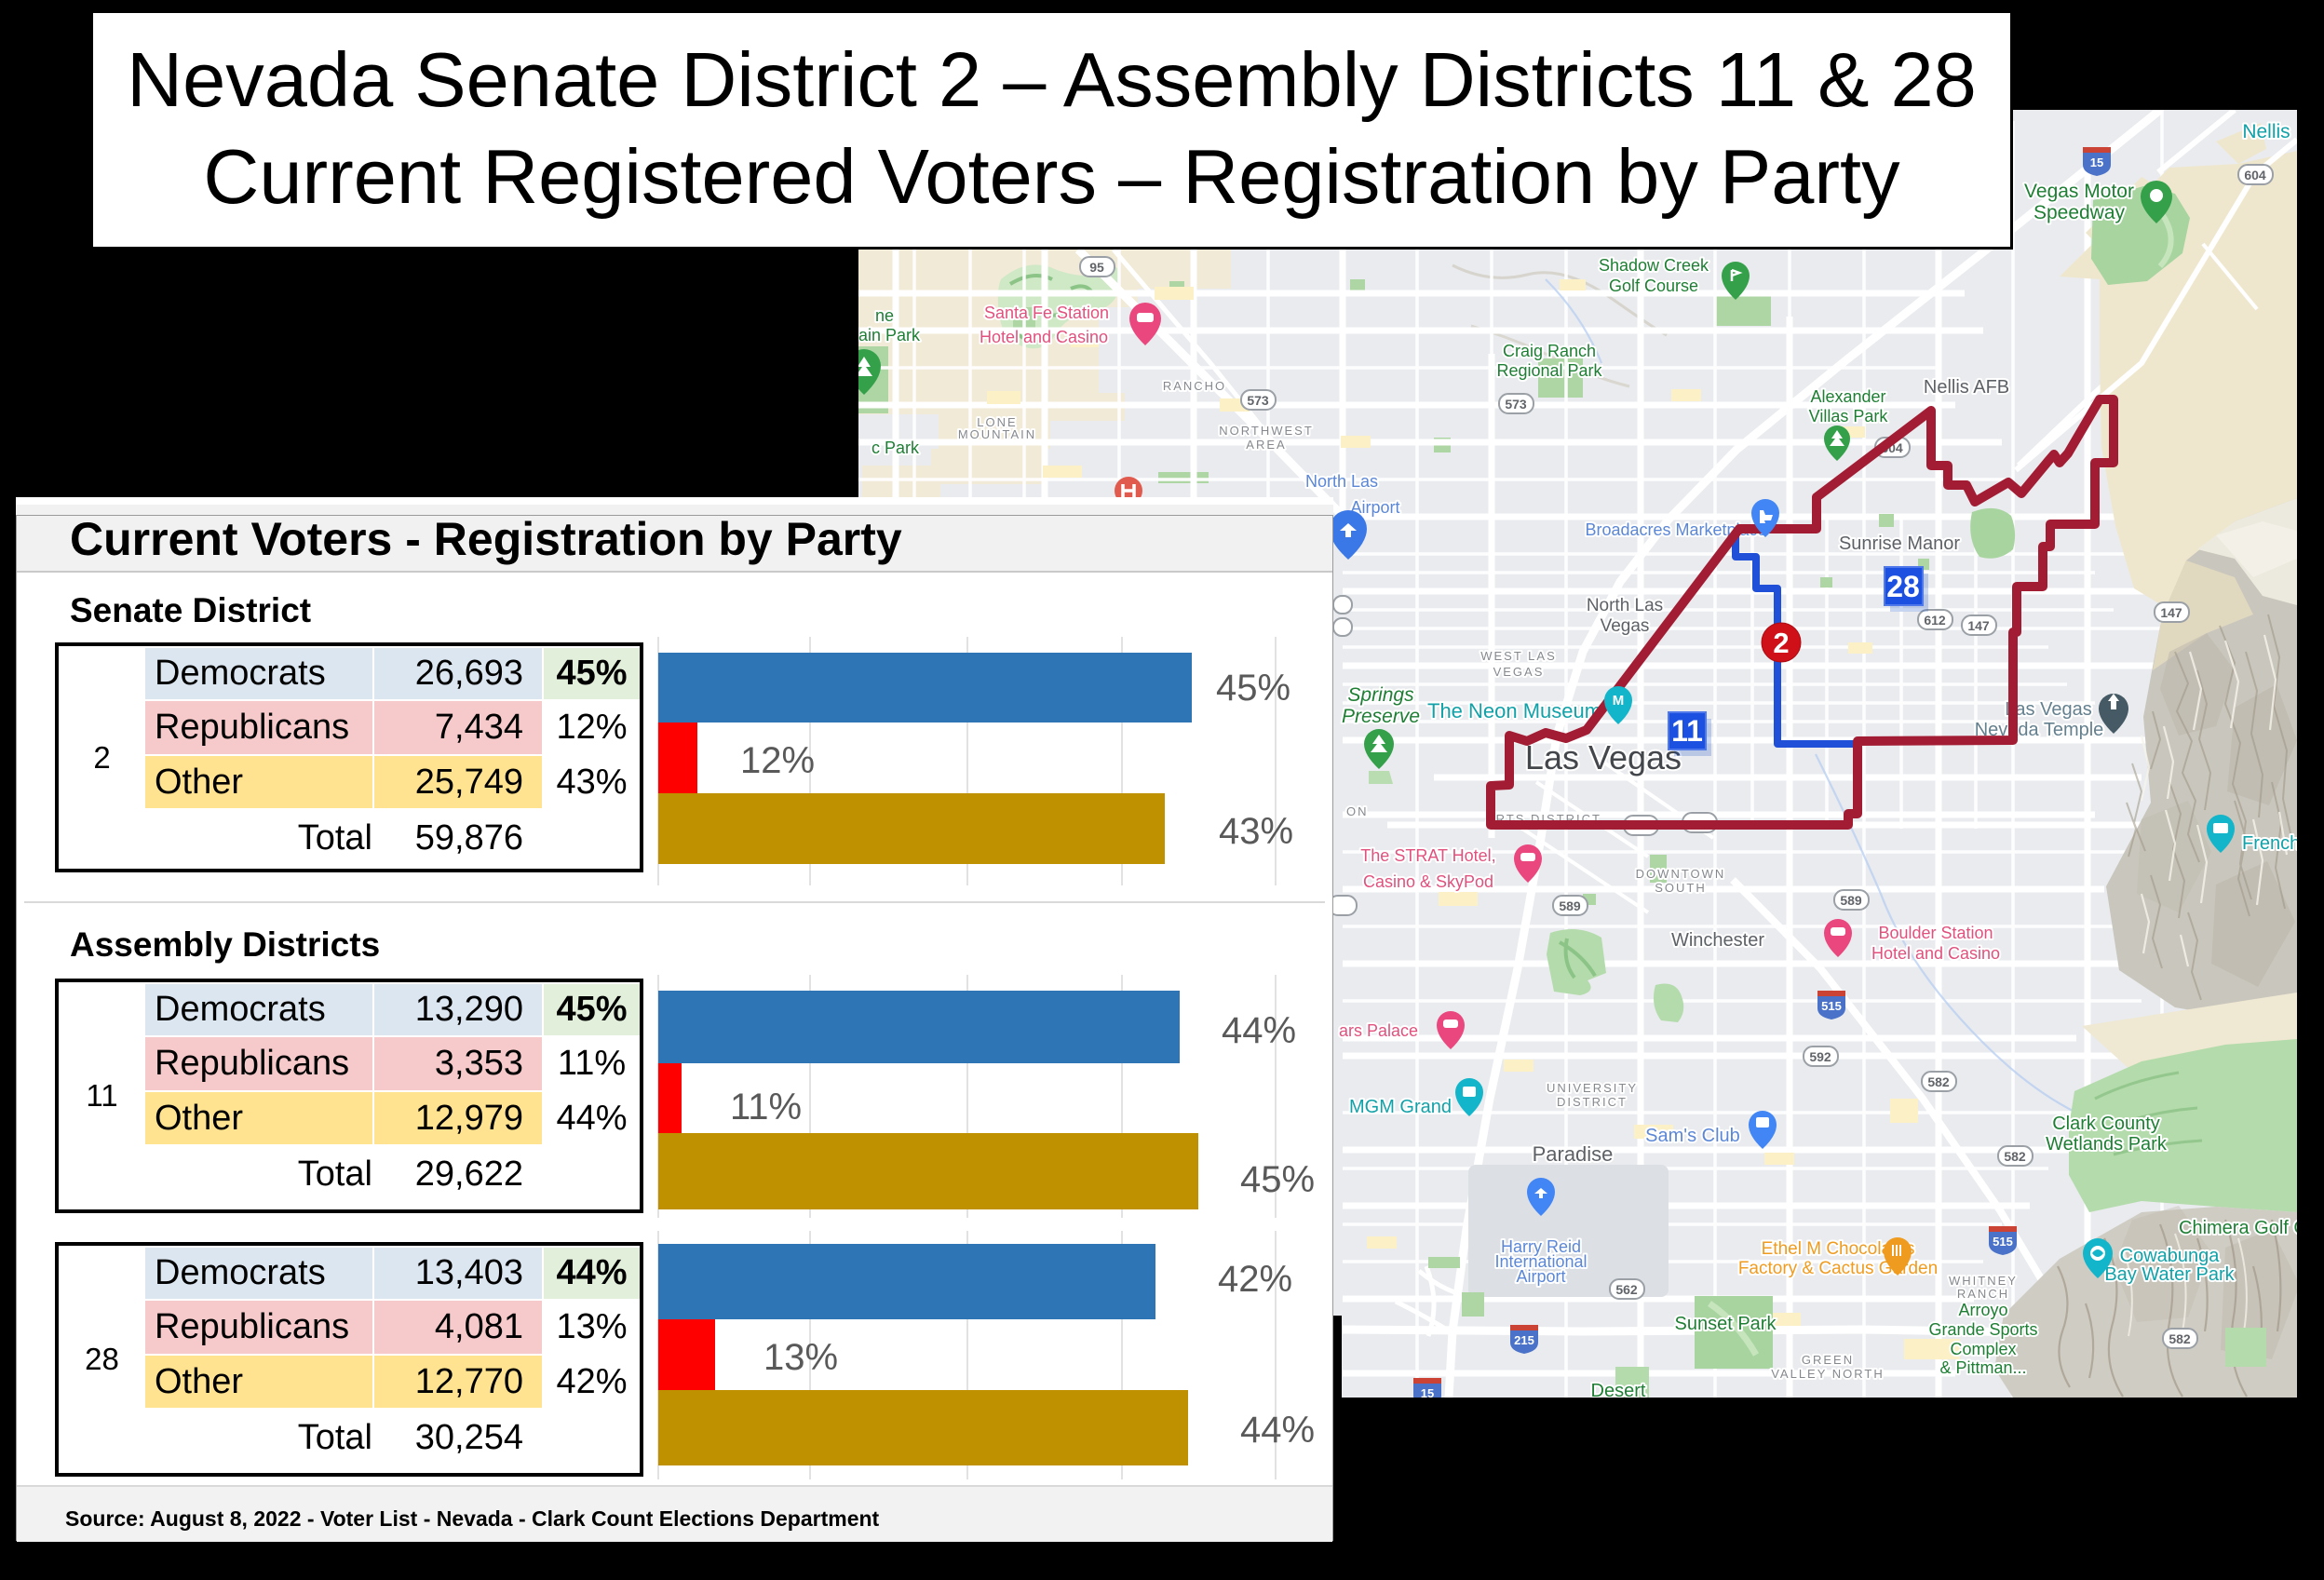 The height and width of the screenshot is (1580, 2324). Describe the element at coordinates (997, 422) in the screenshot. I see `svg-text: LONE` at that location.